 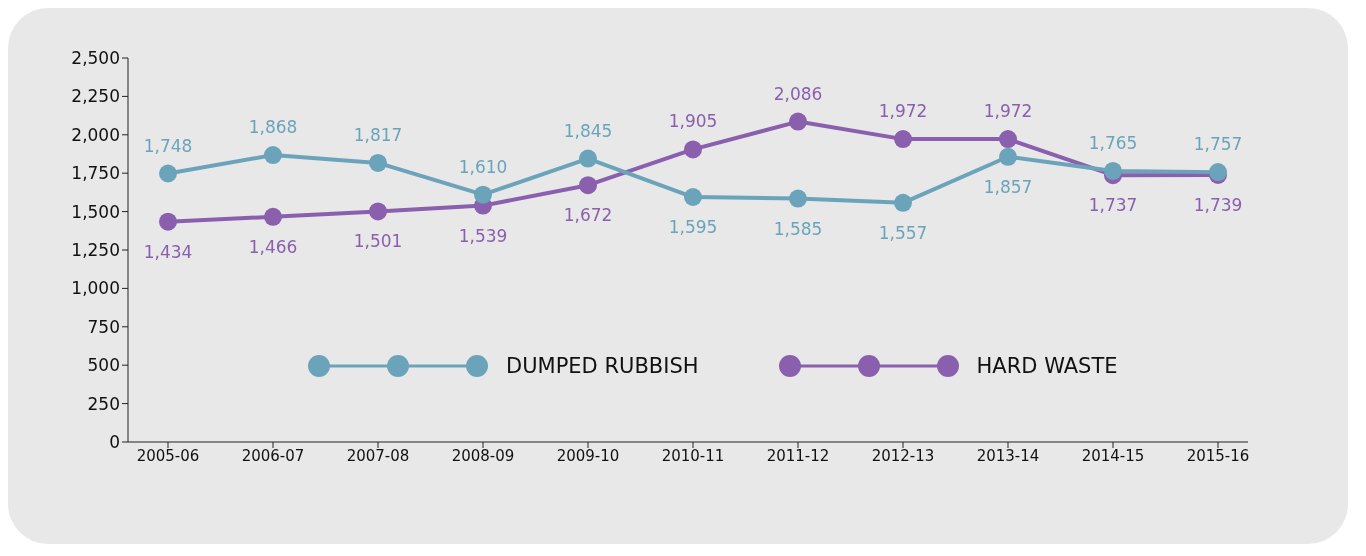 What do you see at coordinates (103, 403) in the screenshot?
I see `y-tick-label: 250` at bounding box center [103, 403].